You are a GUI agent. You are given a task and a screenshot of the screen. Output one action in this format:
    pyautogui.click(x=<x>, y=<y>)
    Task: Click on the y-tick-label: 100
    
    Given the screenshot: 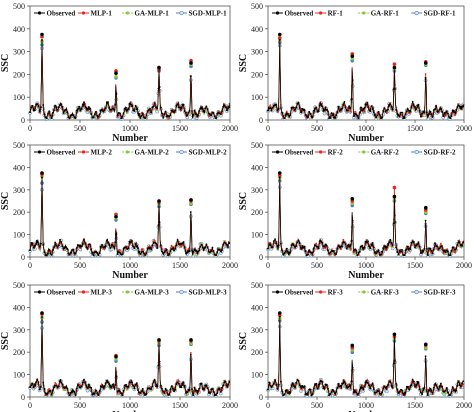 What is the action you would take?
    pyautogui.click(x=257, y=375)
    